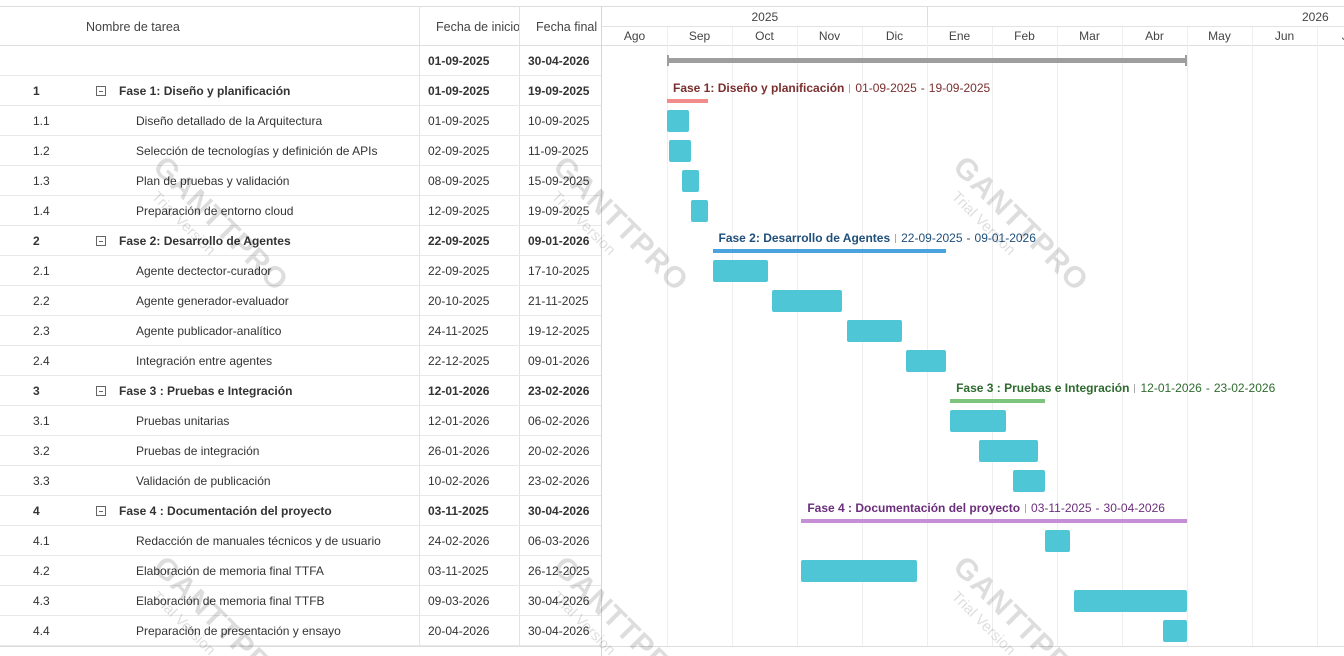  What do you see at coordinates (894, 36) in the screenshot?
I see `month-label: Dic` at bounding box center [894, 36].